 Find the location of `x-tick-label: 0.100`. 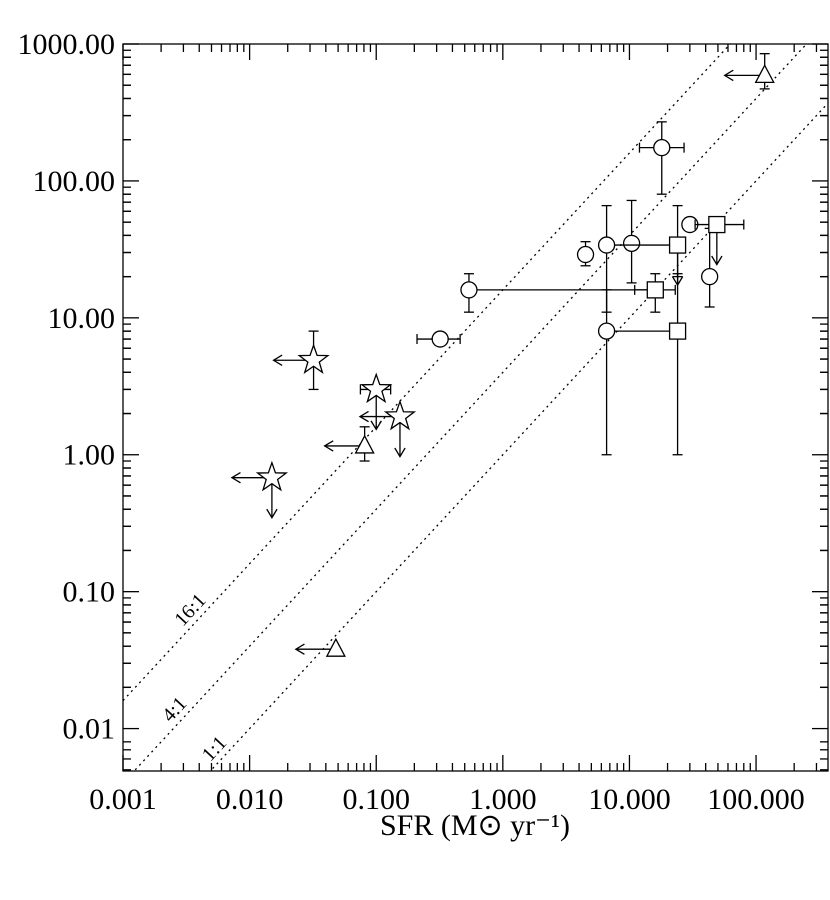

x-tick-label: 0.100 is located at coordinates (376, 799).